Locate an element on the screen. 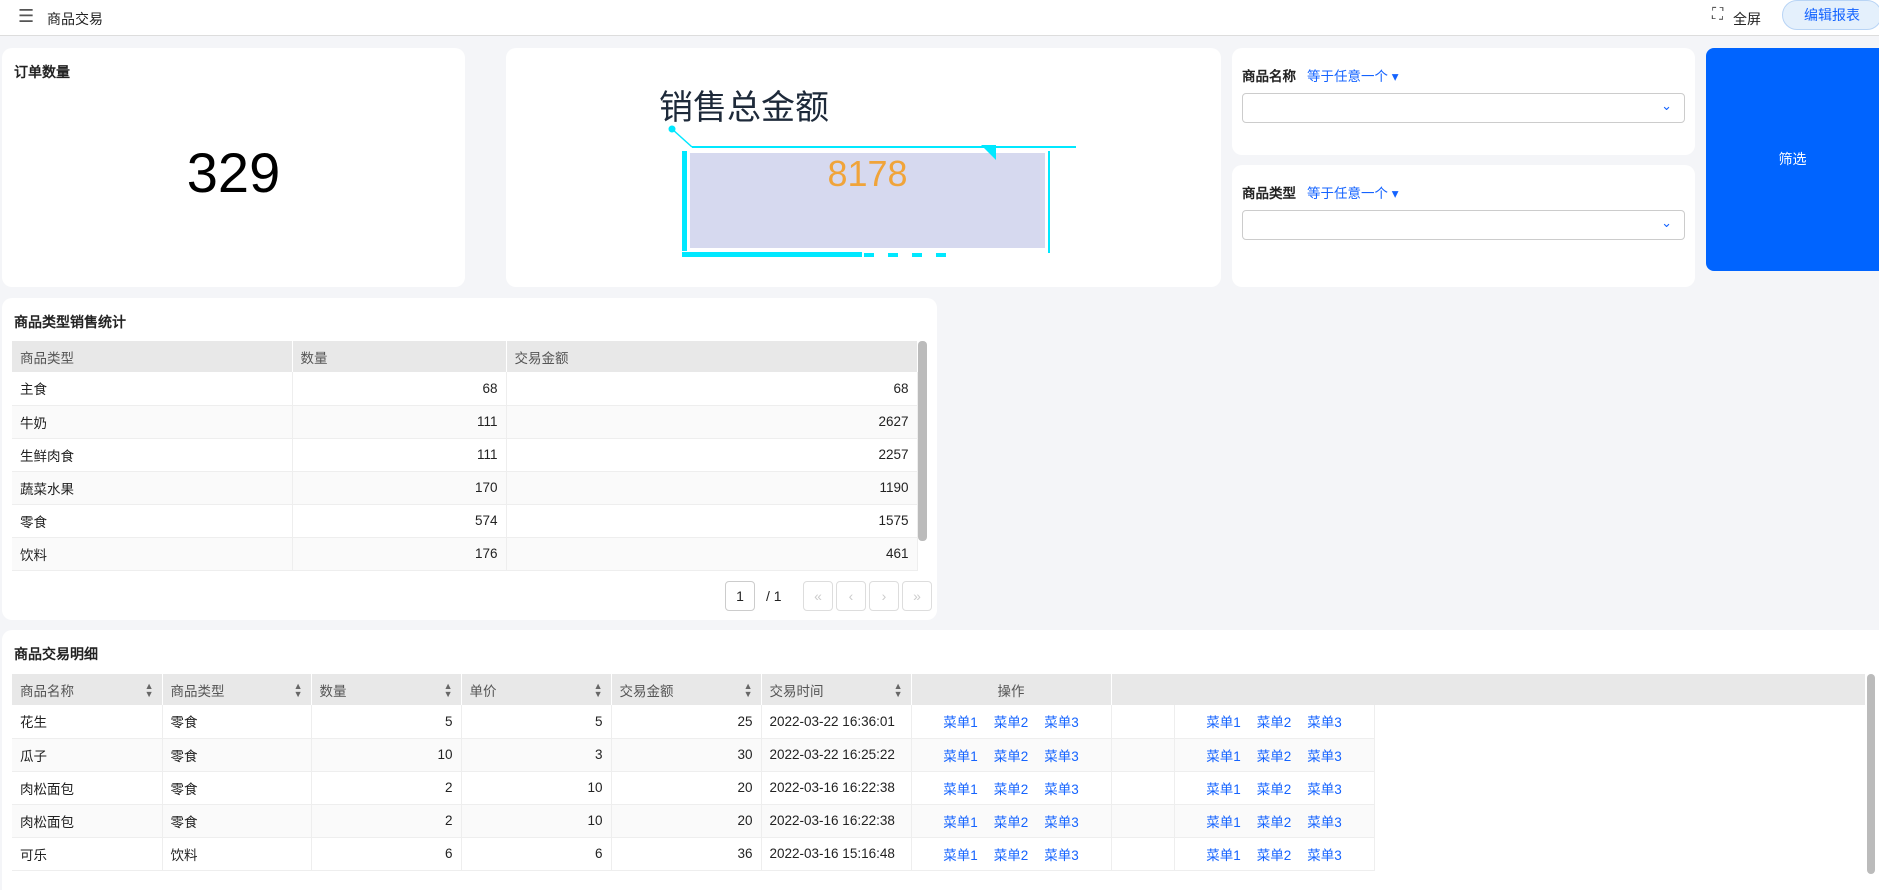 The height and width of the screenshot is (890, 1879). table-cell: 30 is located at coordinates (686, 755).